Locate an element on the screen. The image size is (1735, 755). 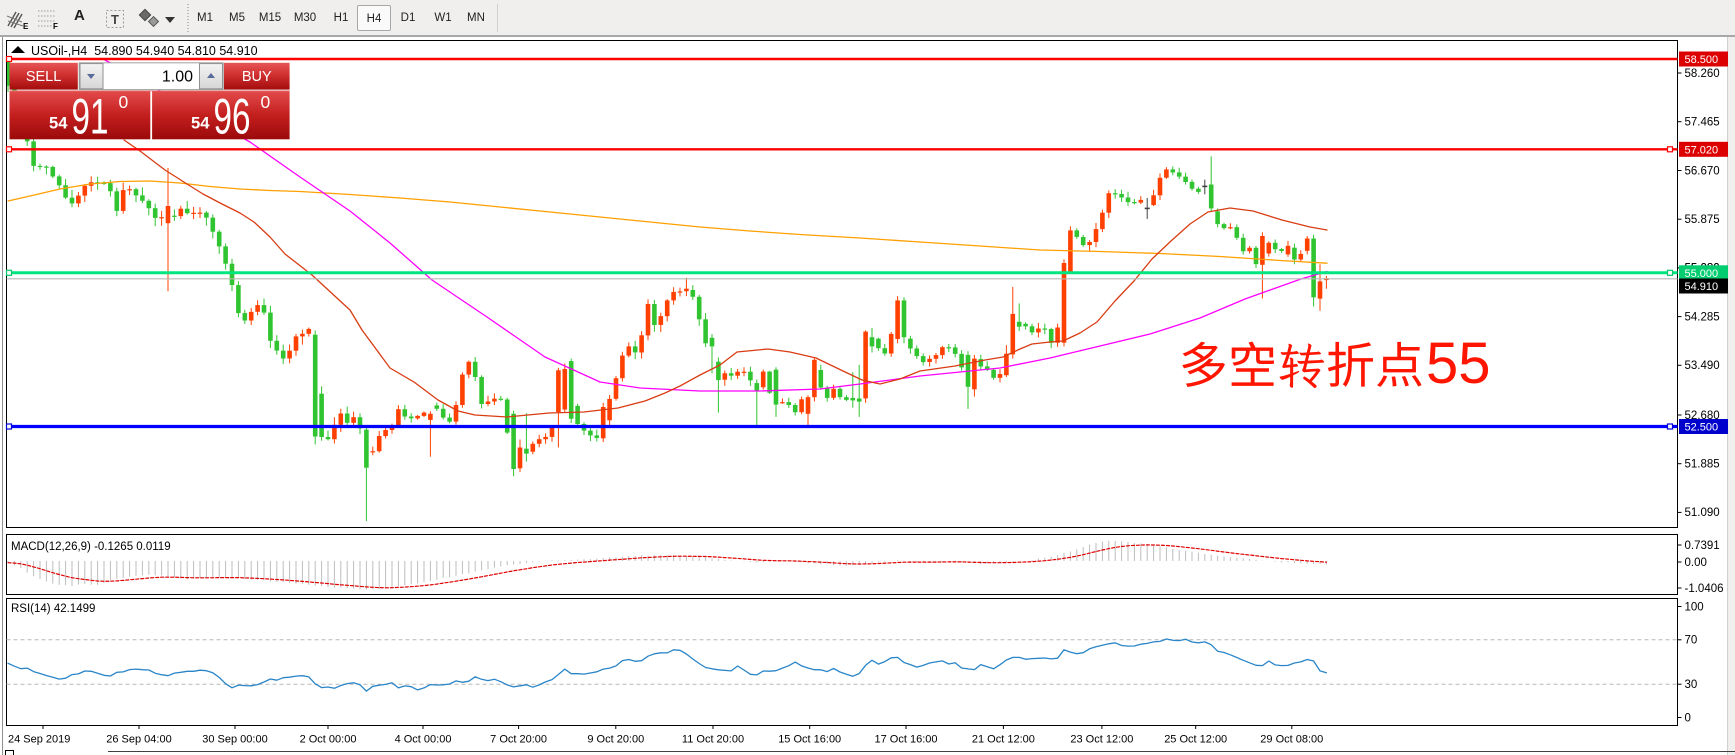
svg-text: 30 is located at coordinates (1691, 685).